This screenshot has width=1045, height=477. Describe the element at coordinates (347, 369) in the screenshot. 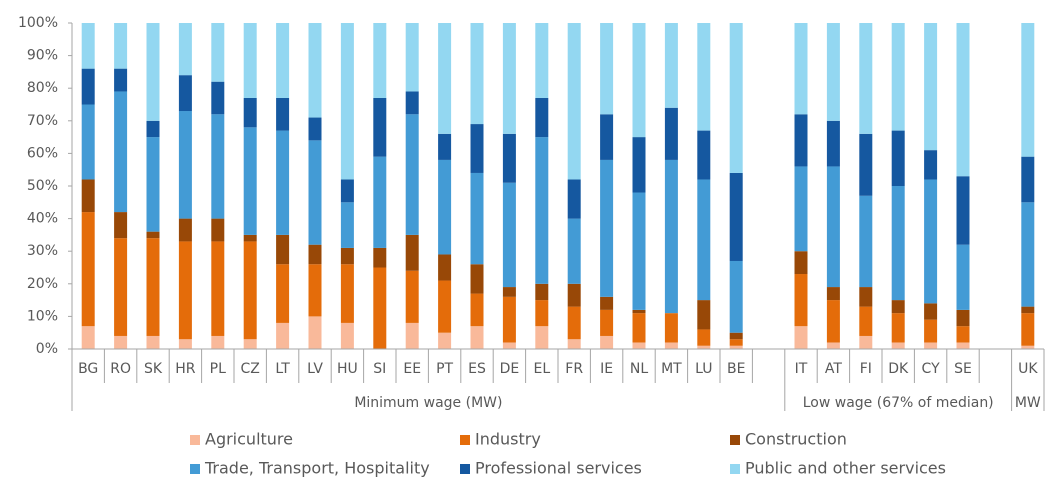

I see `x-tick-label: HU` at that location.